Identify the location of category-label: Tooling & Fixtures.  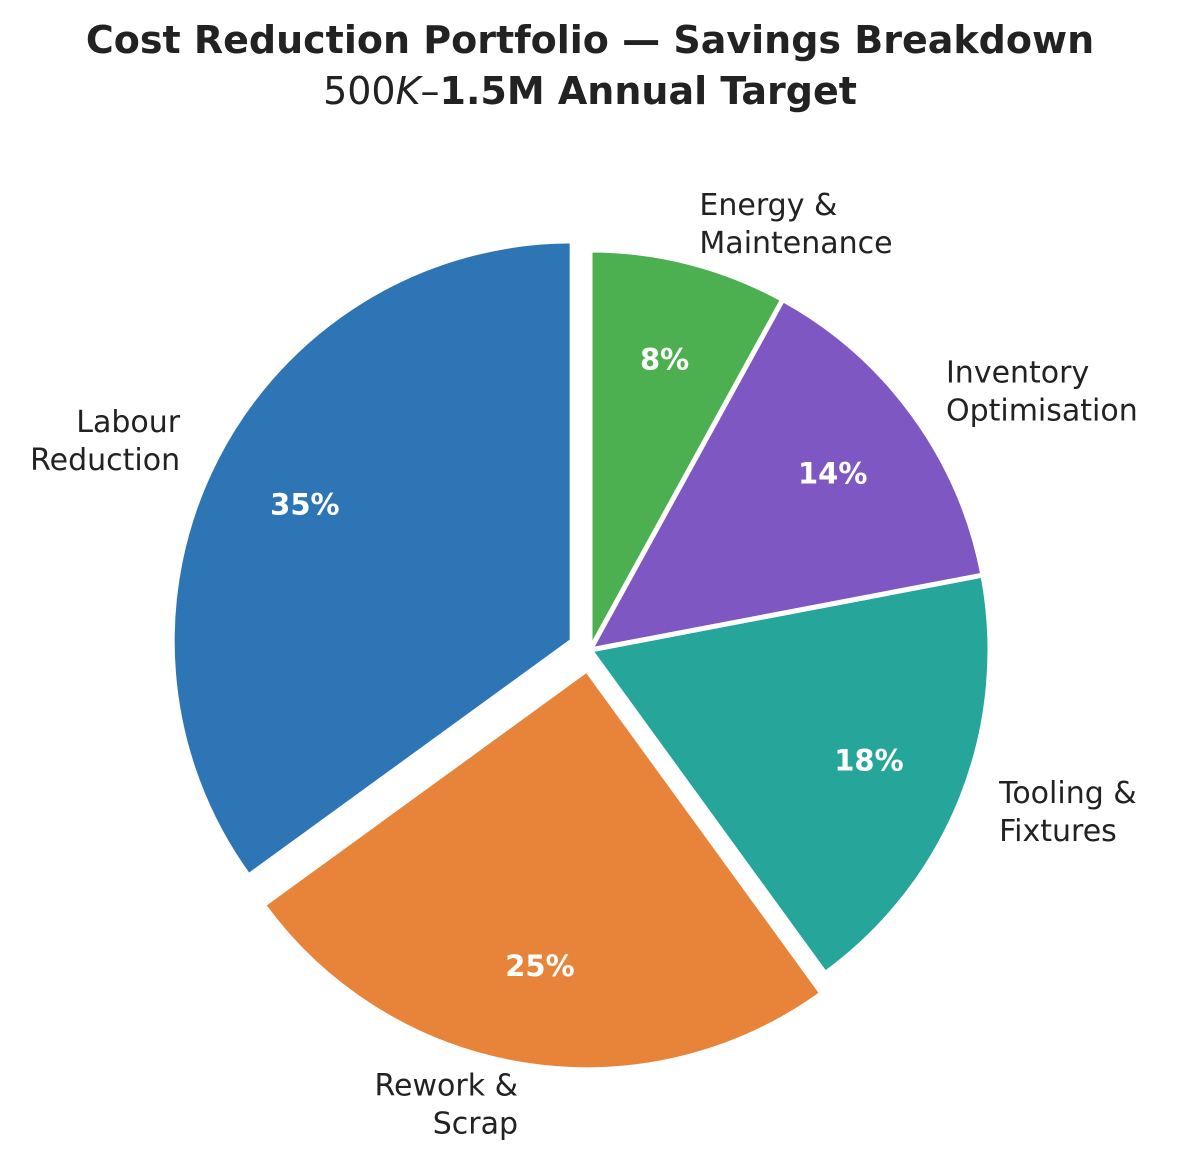
(1067, 812).